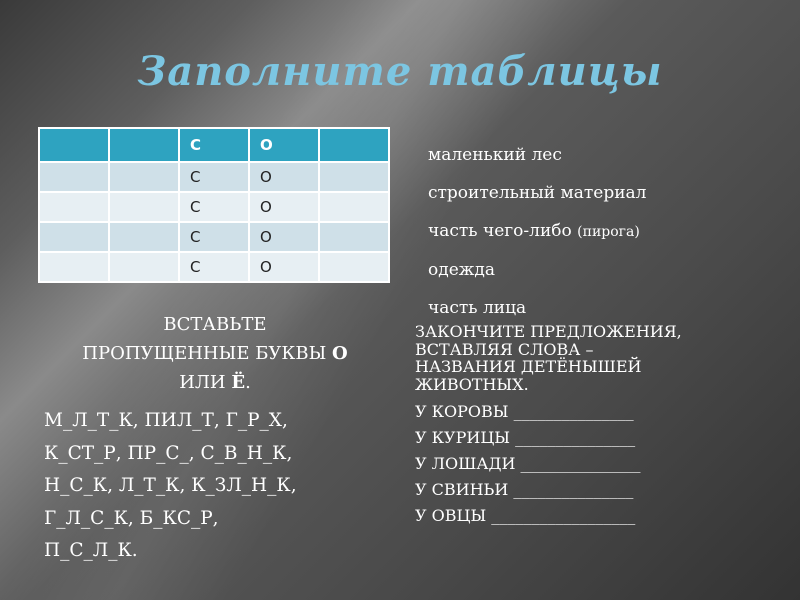 Image resolution: width=800 pixels, height=600 pixels. I want to click on sentence-line: У КУРИЦЫ _______________, so click(525, 437).